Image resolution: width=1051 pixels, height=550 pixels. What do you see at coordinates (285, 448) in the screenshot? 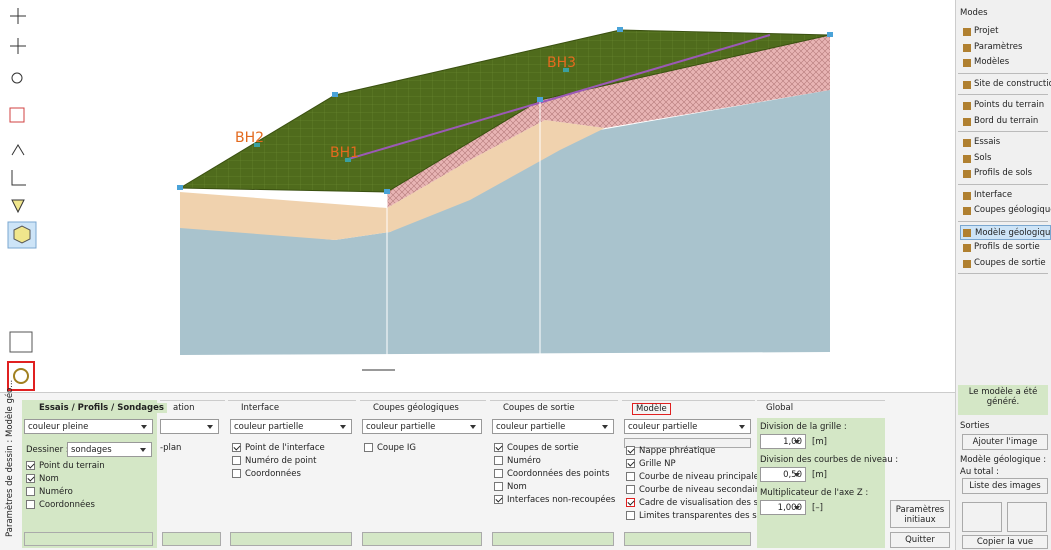
I see `option-label: Point de l'interface` at bounding box center [285, 448].